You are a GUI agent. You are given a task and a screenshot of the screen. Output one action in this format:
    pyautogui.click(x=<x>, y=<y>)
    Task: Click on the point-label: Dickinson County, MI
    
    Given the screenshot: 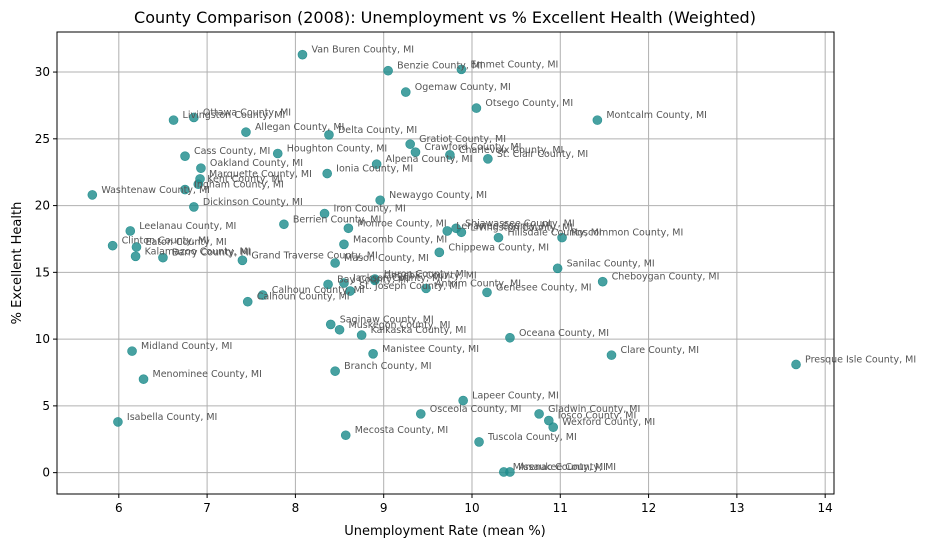 What is the action you would take?
    pyautogui.click(x=253, y=202)
    